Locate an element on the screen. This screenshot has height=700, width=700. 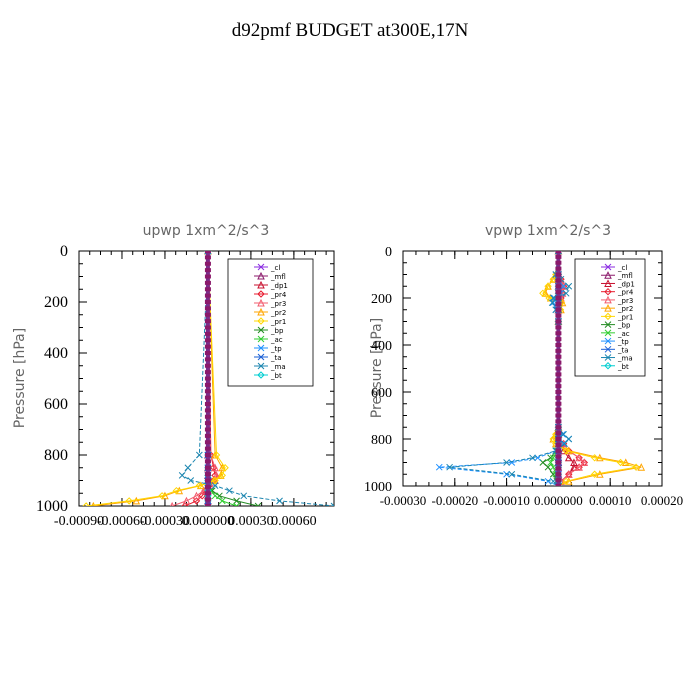
y-tick-label: 800 is located at coordinates (56, 455).